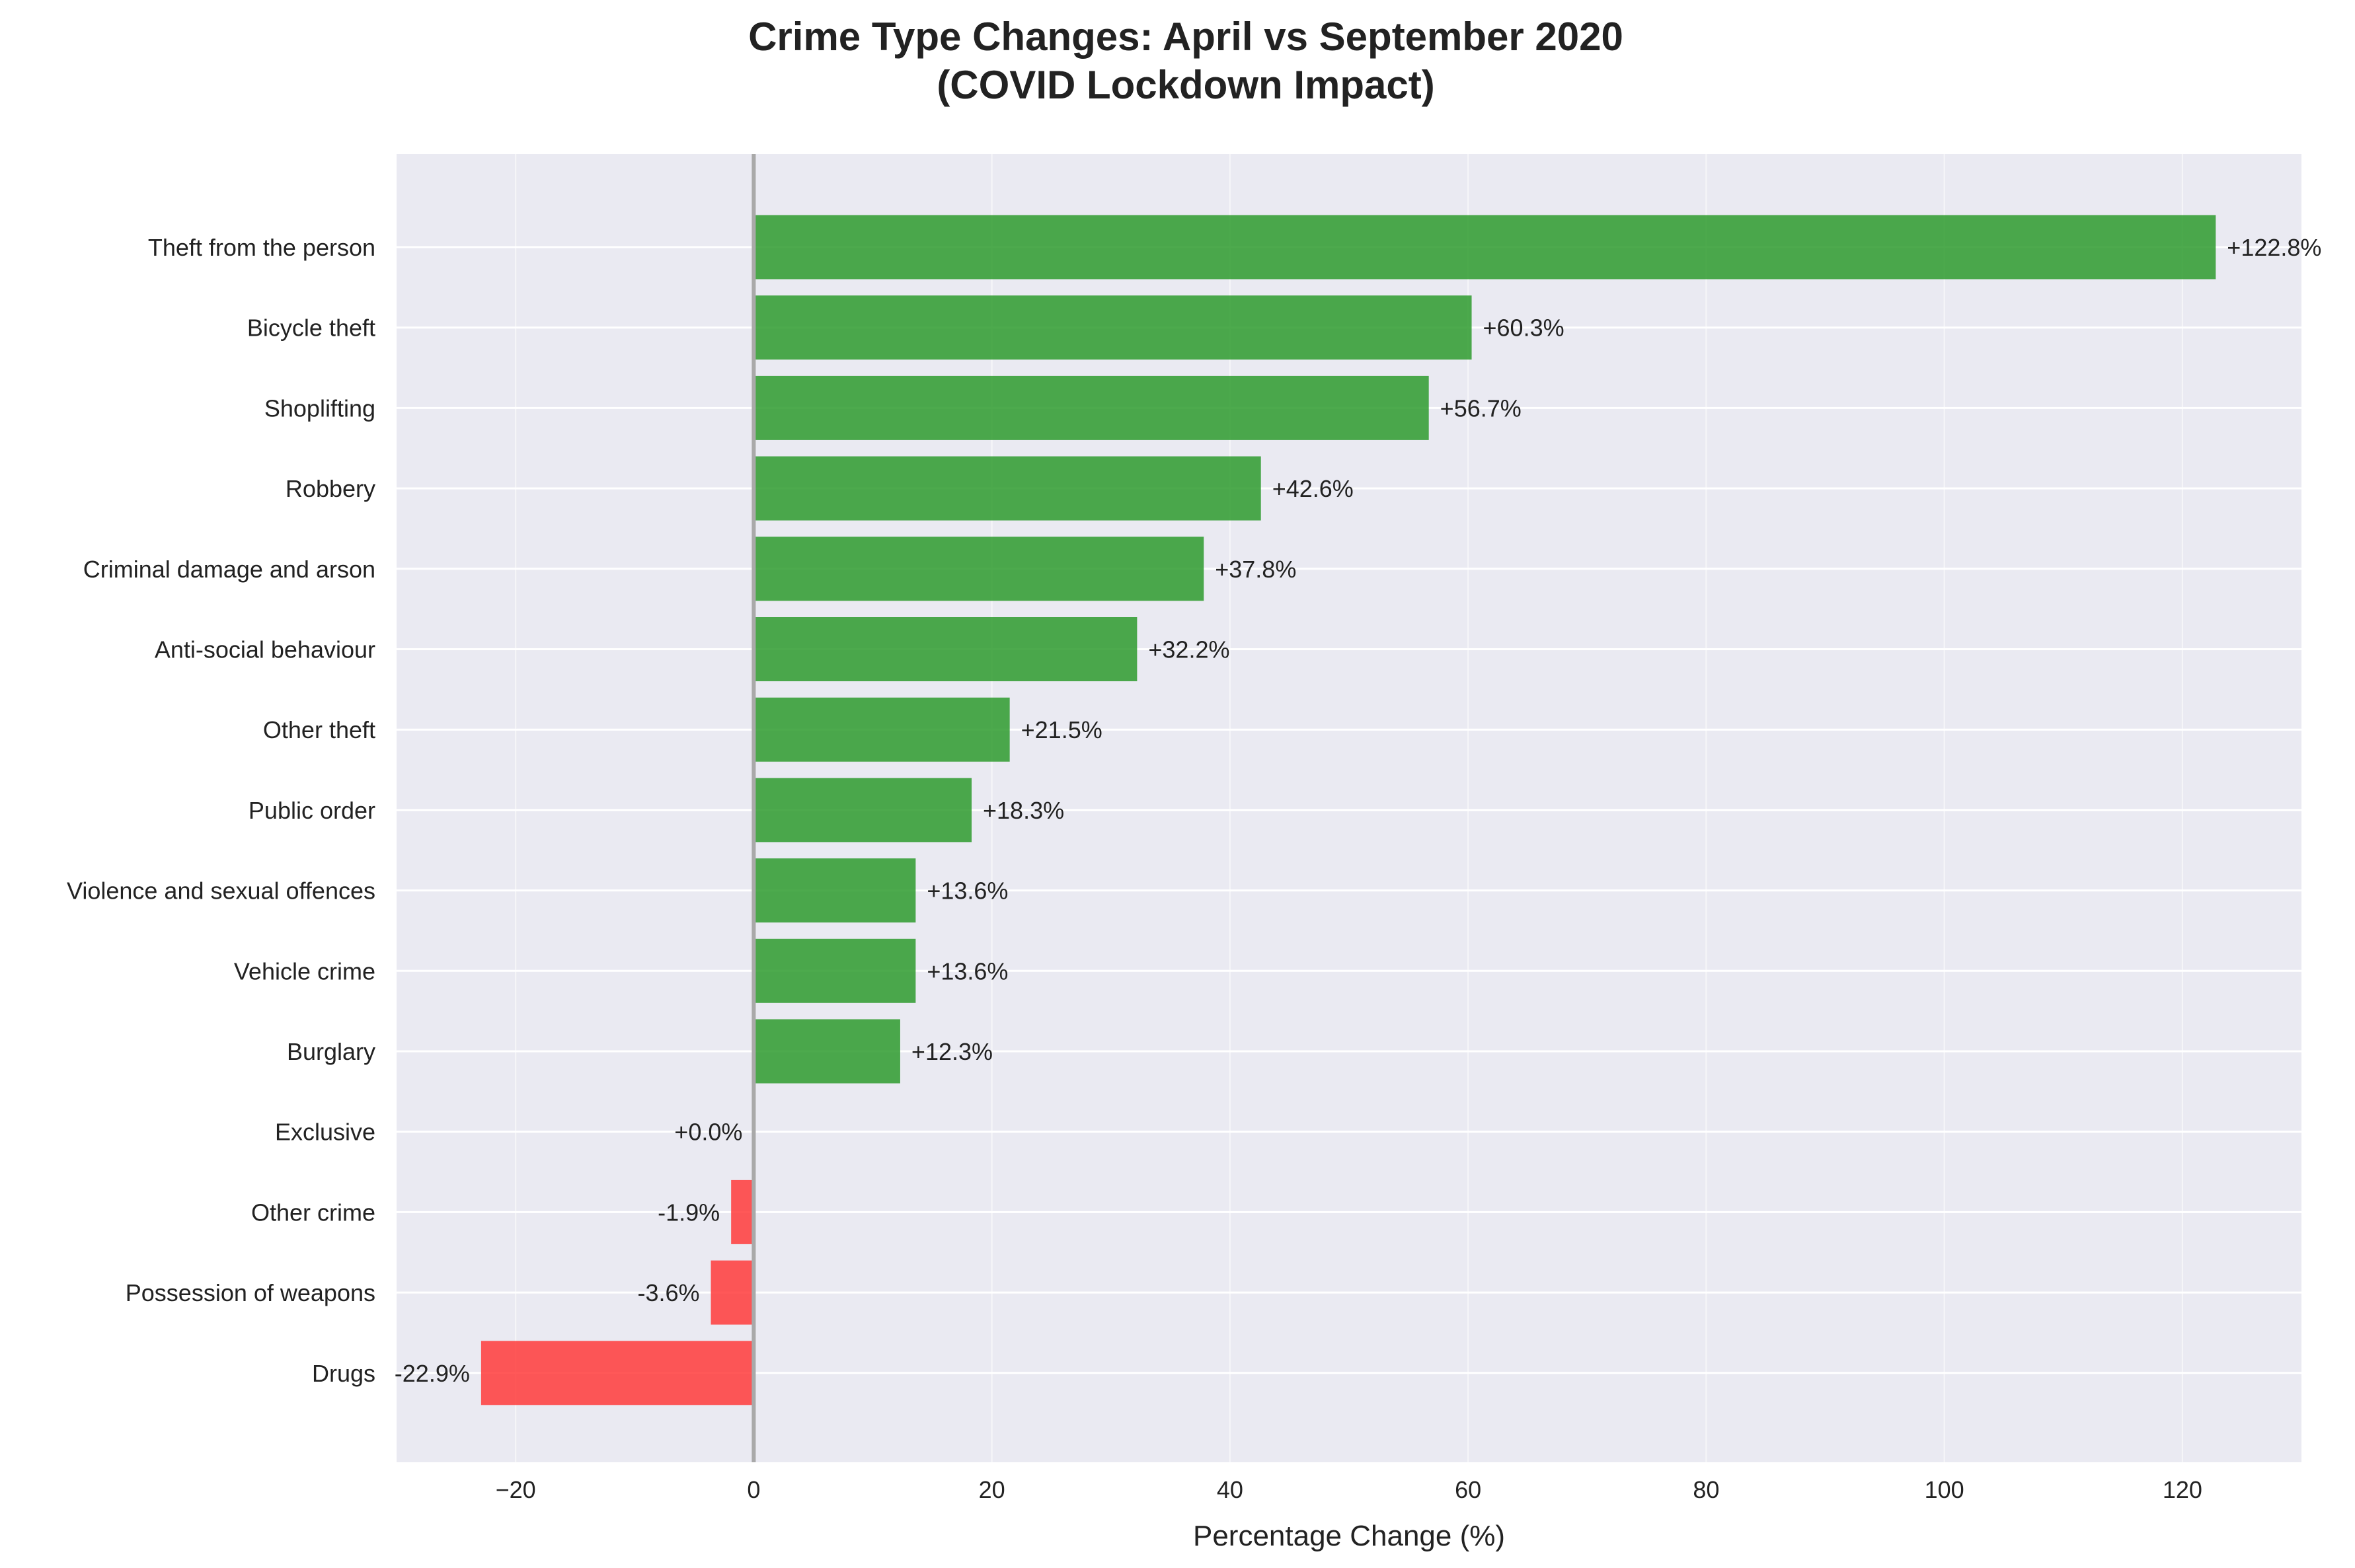  What do you see at coordinates (668, 1292) in the screenshot?
I see `value-label: -3.6%` at bounding box center [668, 1292].